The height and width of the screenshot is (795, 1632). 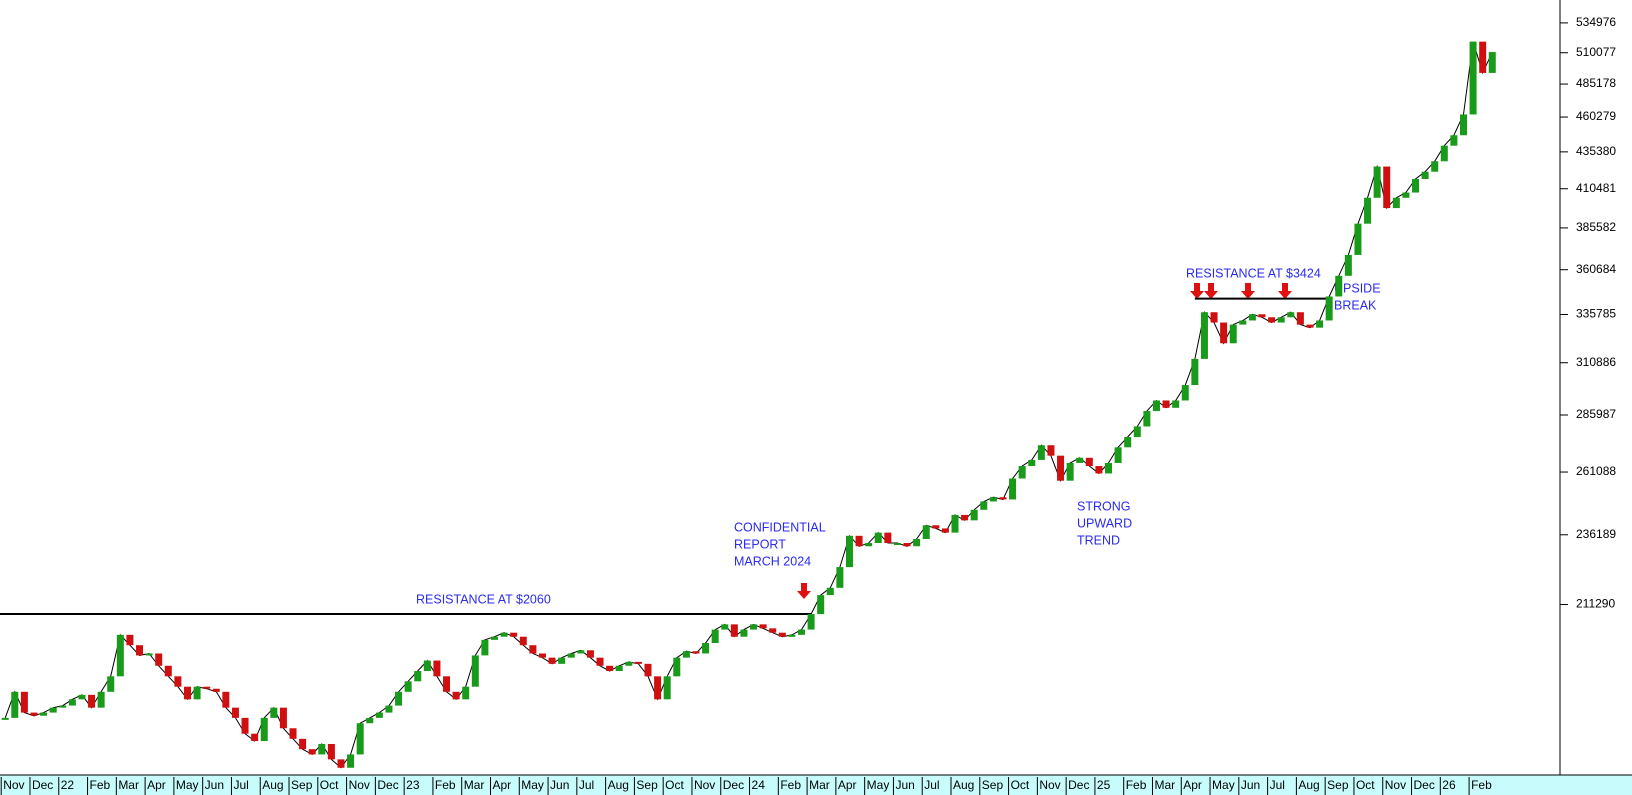 What do you see at coordinates (413, 785) in the screenshot?
I see `x-tick-label: 23` at bounding box center [413, 785].